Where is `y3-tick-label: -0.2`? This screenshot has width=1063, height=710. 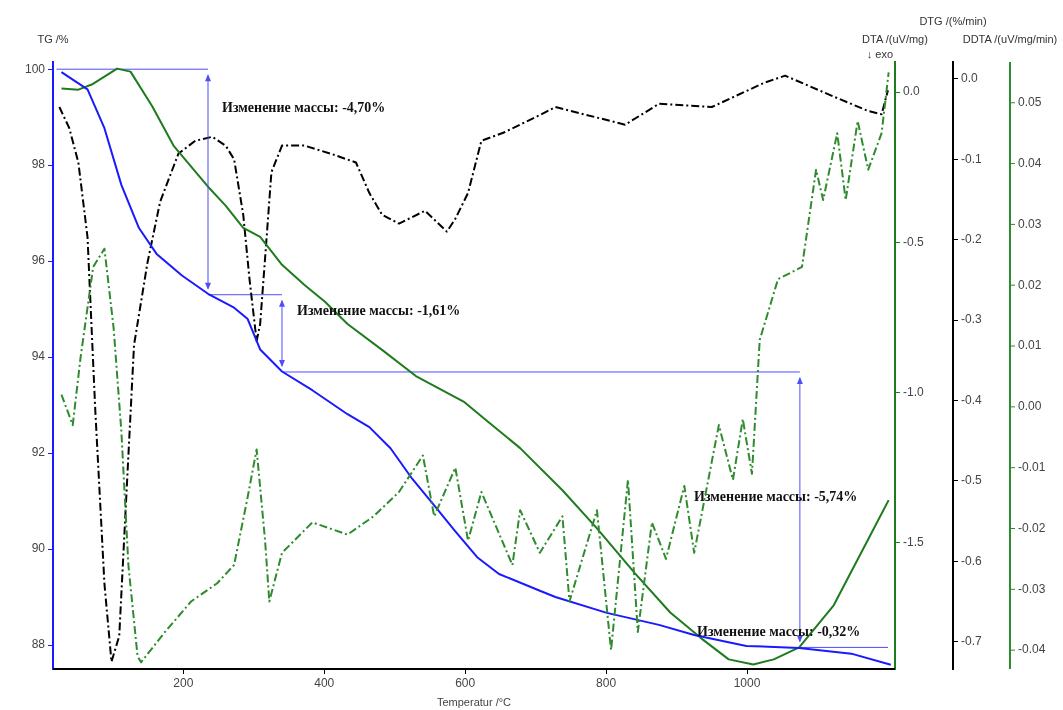 y3-tick-label: -0.2 is located at coordinates (971, 238).